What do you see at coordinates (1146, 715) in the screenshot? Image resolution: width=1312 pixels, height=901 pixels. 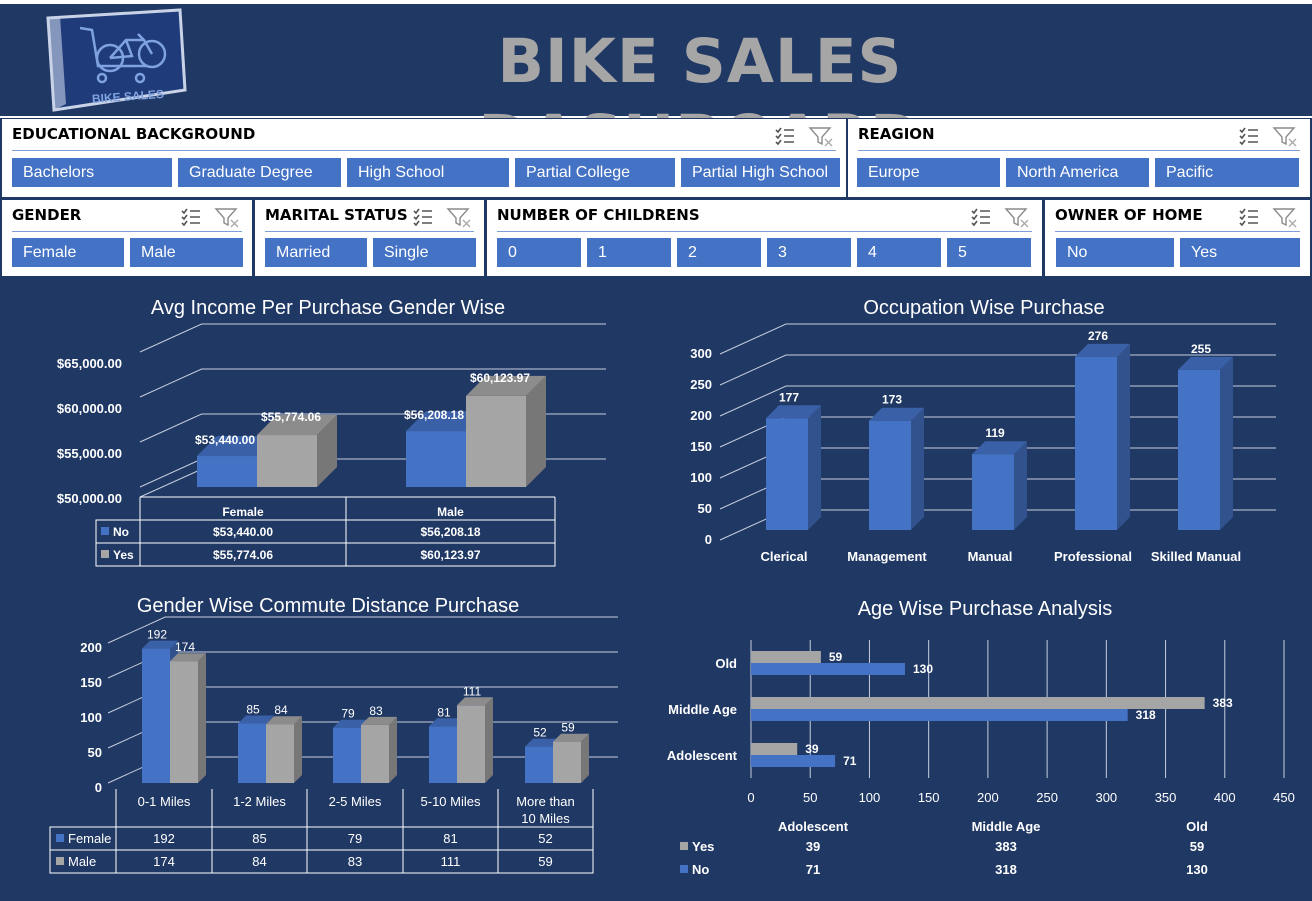 I see `data-label: 318` at bounding box center [1146, 715].